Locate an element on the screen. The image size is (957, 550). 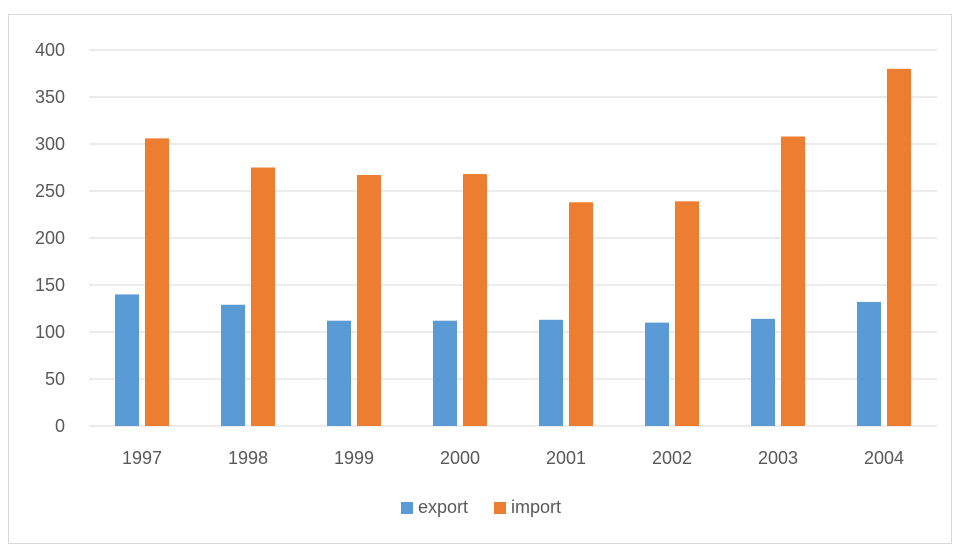
y-tick-label: 400 is located at coordinates (50, 50).